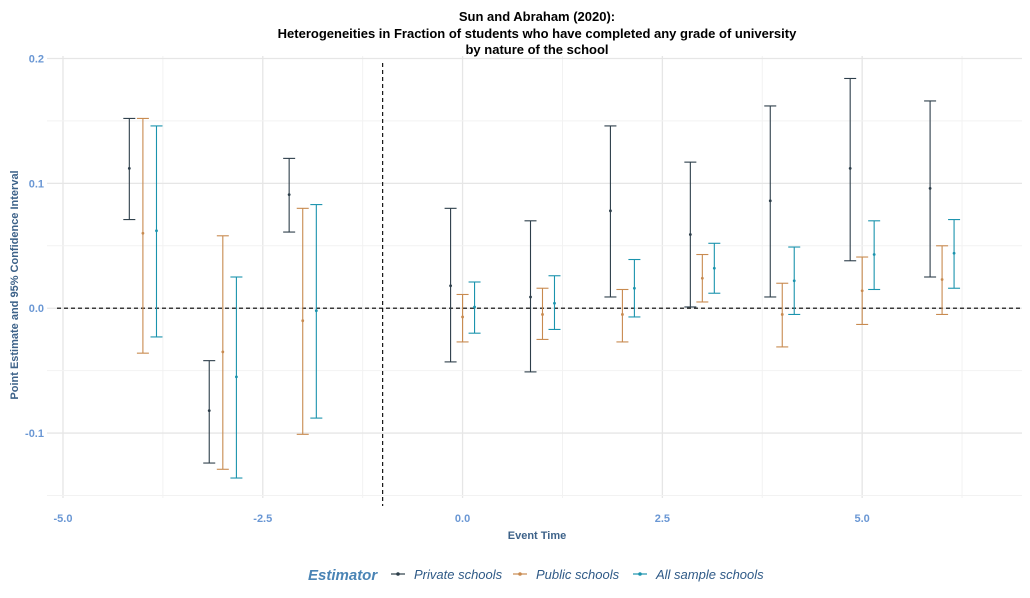  Describe the element at coordinates (343, 575) in the screenshot. I see `legend-title: Estimator` at that location.